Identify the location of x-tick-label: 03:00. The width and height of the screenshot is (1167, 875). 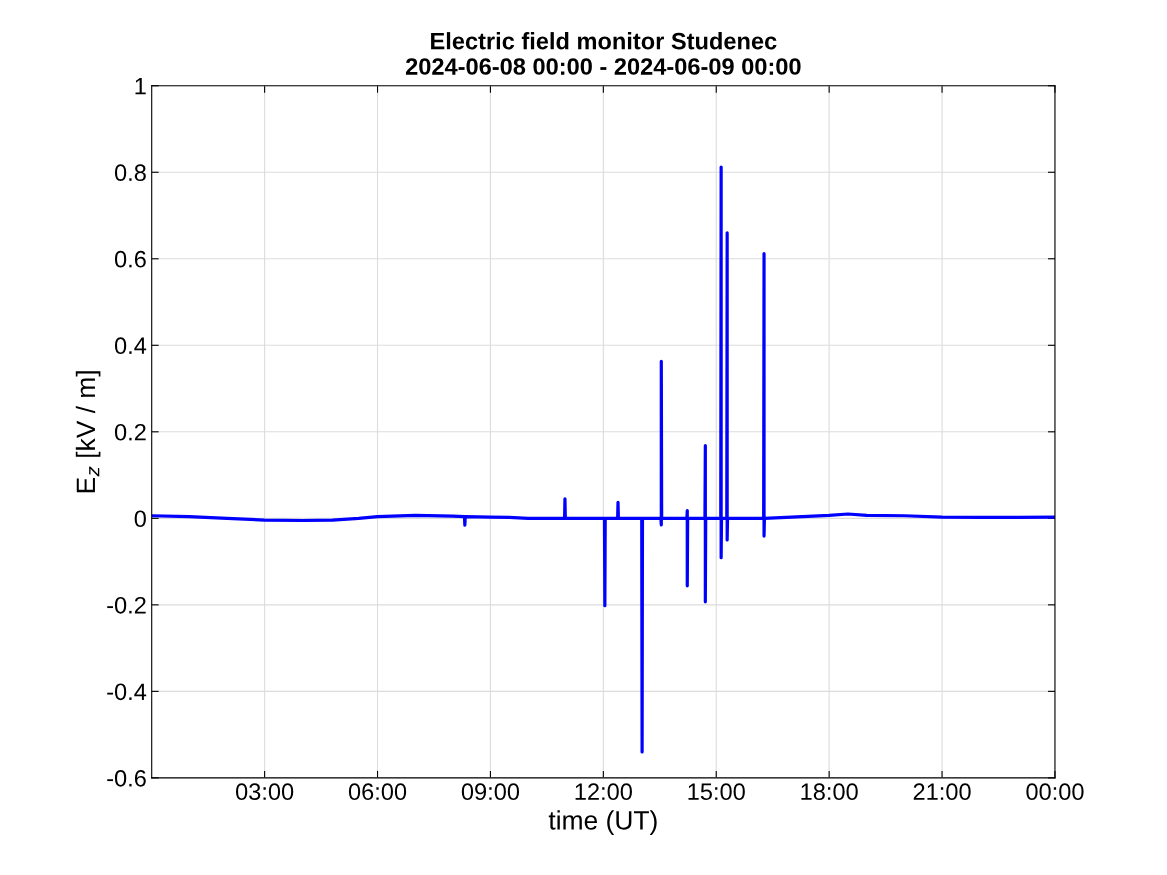
(265, 792).